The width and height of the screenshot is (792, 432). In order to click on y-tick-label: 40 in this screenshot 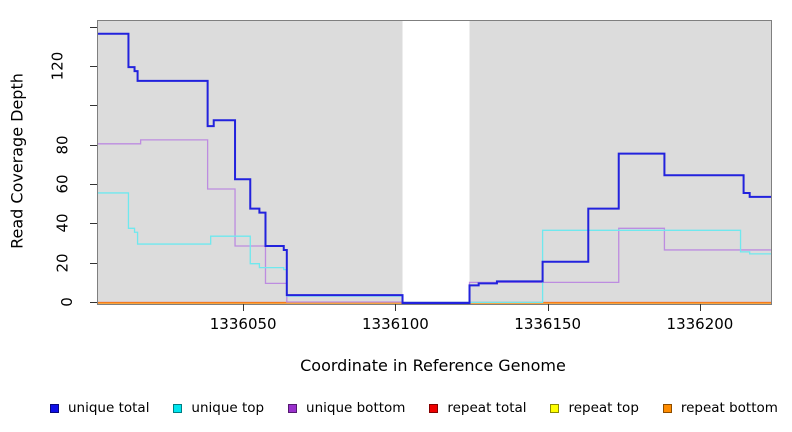, I will do `click(62, 223)`.